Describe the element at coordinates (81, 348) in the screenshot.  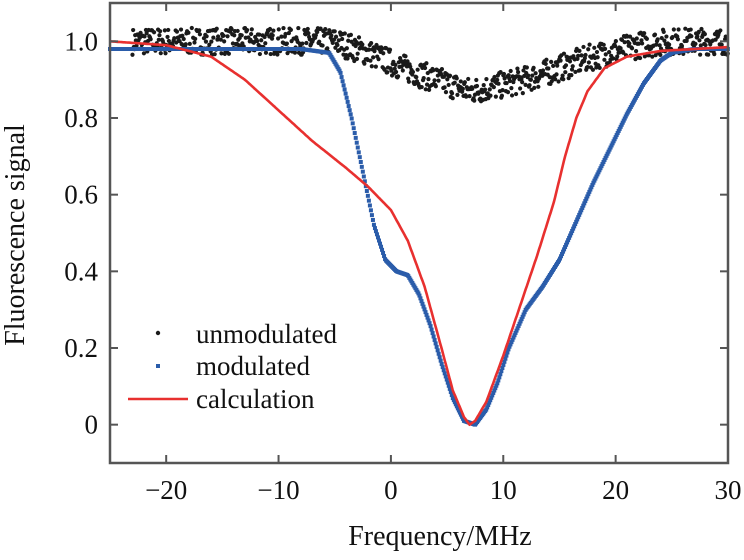
I see `y-tick-label: 0.2` at that location.